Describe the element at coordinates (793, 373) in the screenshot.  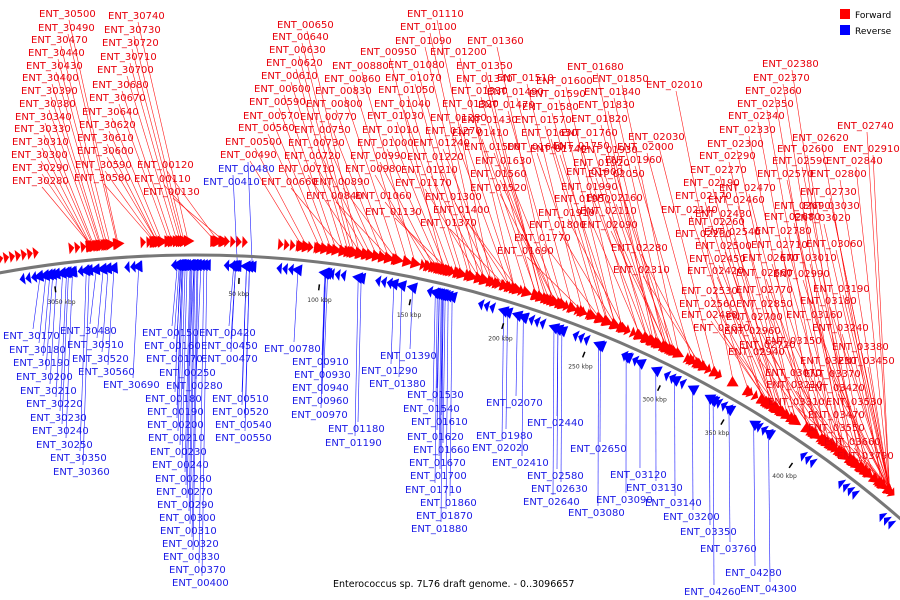
I see `gene-label: ENT_03070` at that location.